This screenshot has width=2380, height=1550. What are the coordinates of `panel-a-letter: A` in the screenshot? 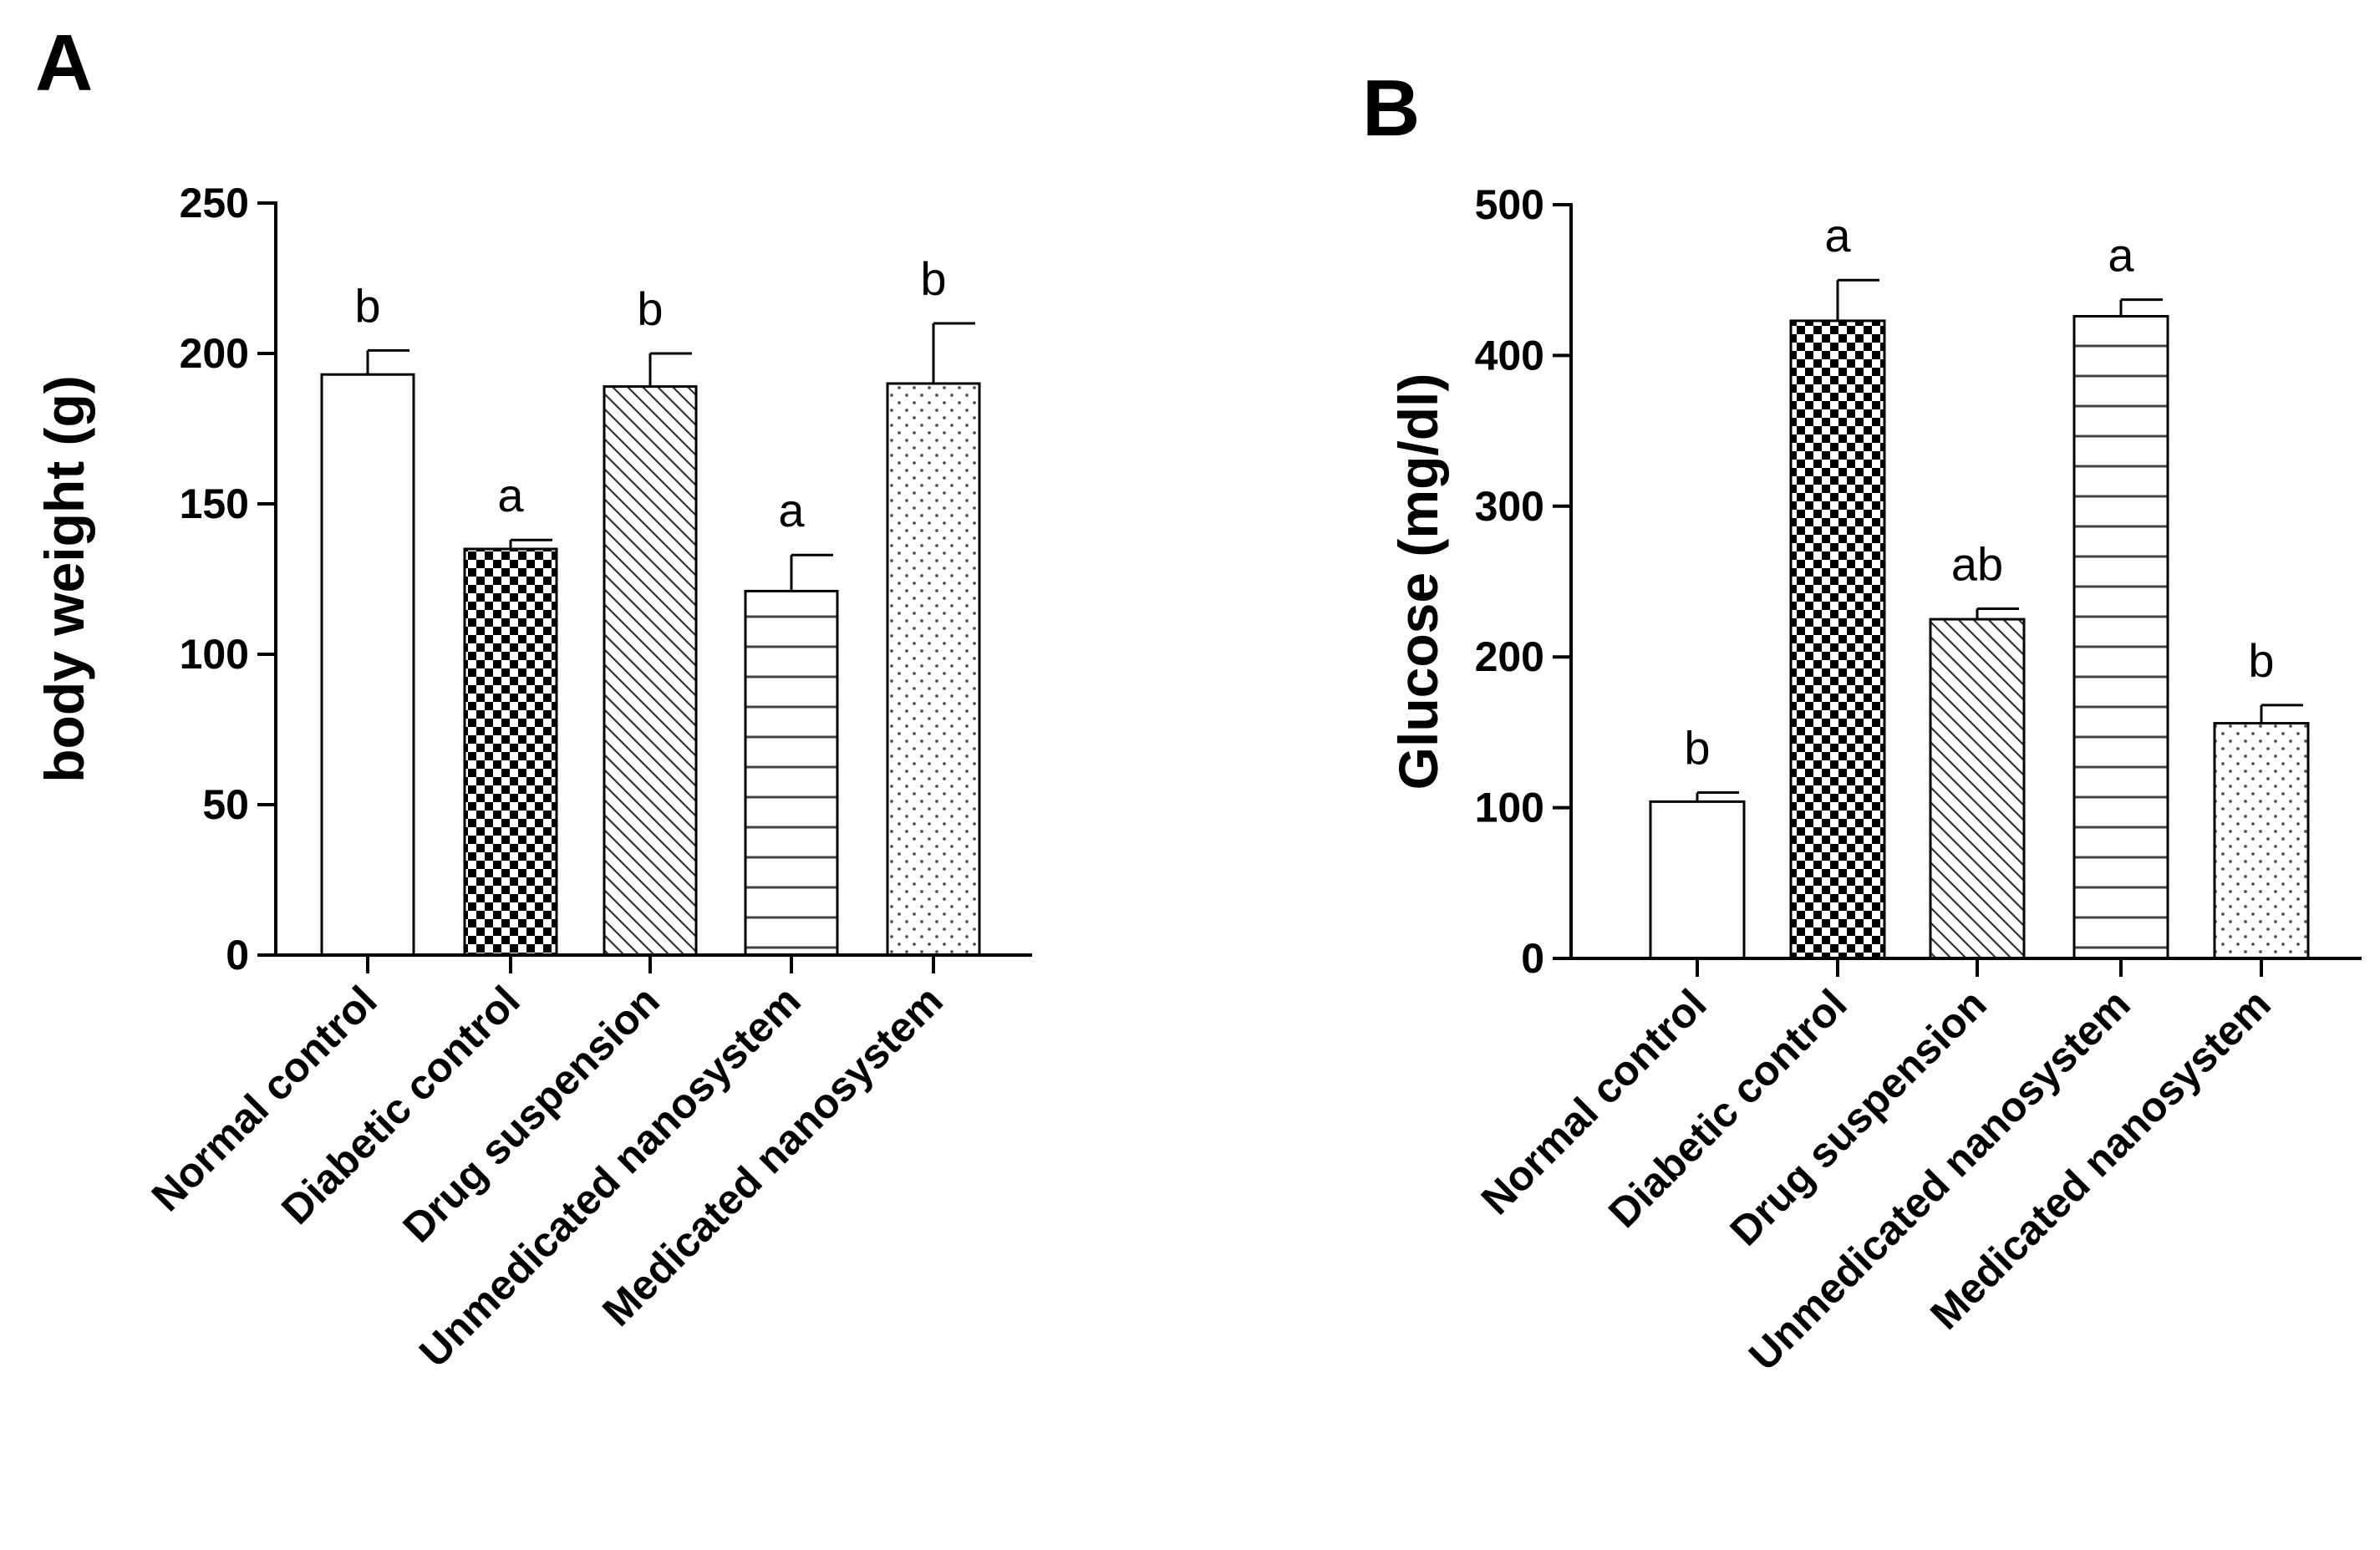 It's located at (64, 63).